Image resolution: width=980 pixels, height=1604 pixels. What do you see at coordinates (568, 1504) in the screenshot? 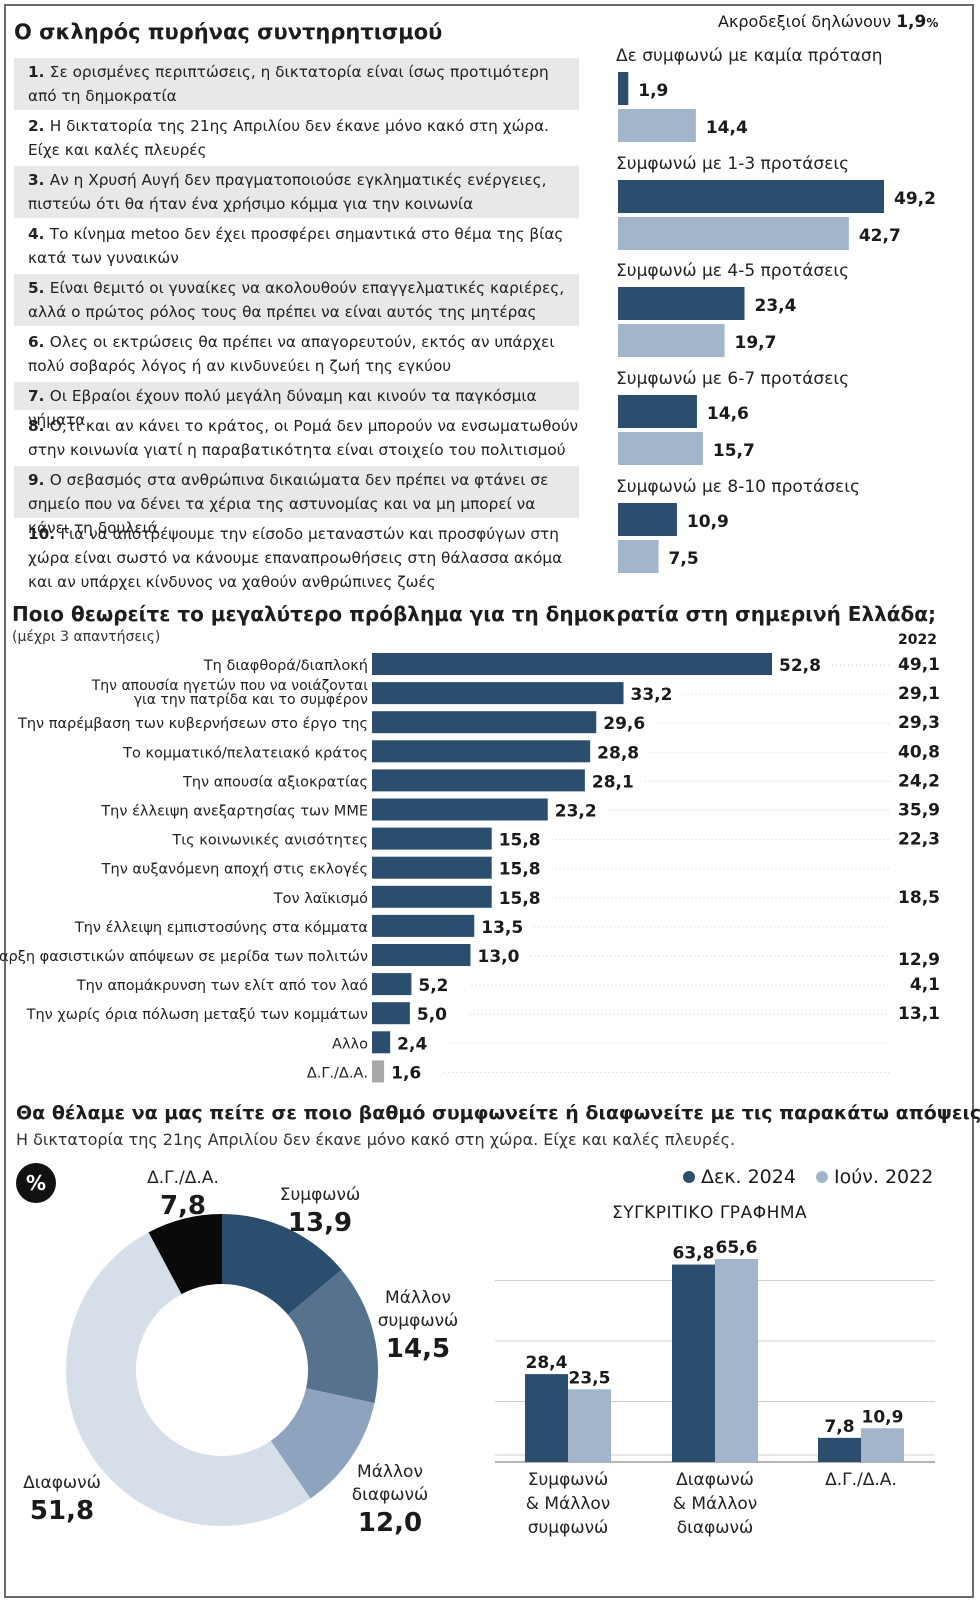
I see `category-label: & Μάλλον` at bounding box center [568, 1504].